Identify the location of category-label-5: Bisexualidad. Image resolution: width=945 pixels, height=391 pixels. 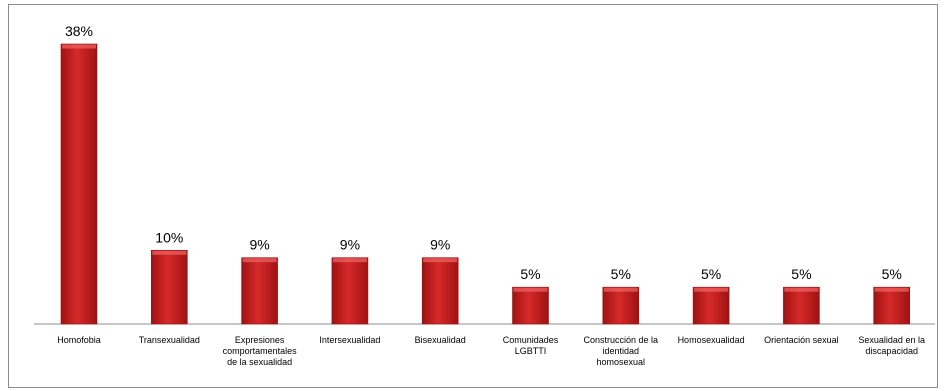
(440, 340).